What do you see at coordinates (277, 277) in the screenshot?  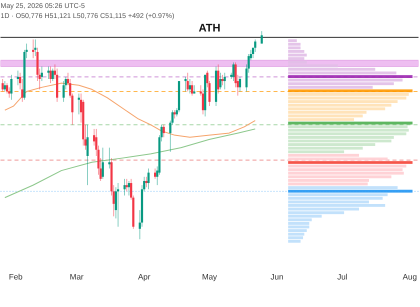 I see `x-tick-label: Jun` at bounding box center [277, 277].